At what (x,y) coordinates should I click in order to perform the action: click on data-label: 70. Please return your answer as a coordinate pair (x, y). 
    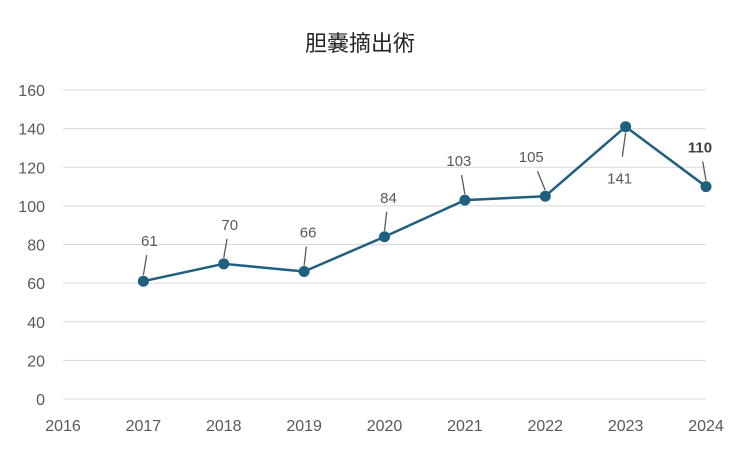
    Looking at the image, I should click on (229, 225).